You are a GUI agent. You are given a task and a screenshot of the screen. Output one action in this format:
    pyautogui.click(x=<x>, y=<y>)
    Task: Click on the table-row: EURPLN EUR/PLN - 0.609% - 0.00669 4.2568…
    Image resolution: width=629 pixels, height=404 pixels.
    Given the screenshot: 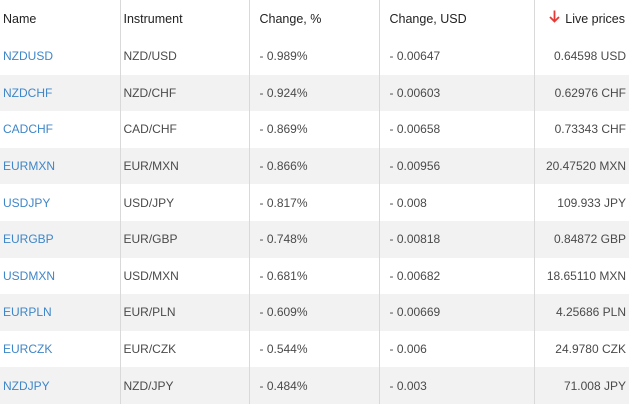 What is the action you would take?
    pyautogui.click(x=314, y=312)
    